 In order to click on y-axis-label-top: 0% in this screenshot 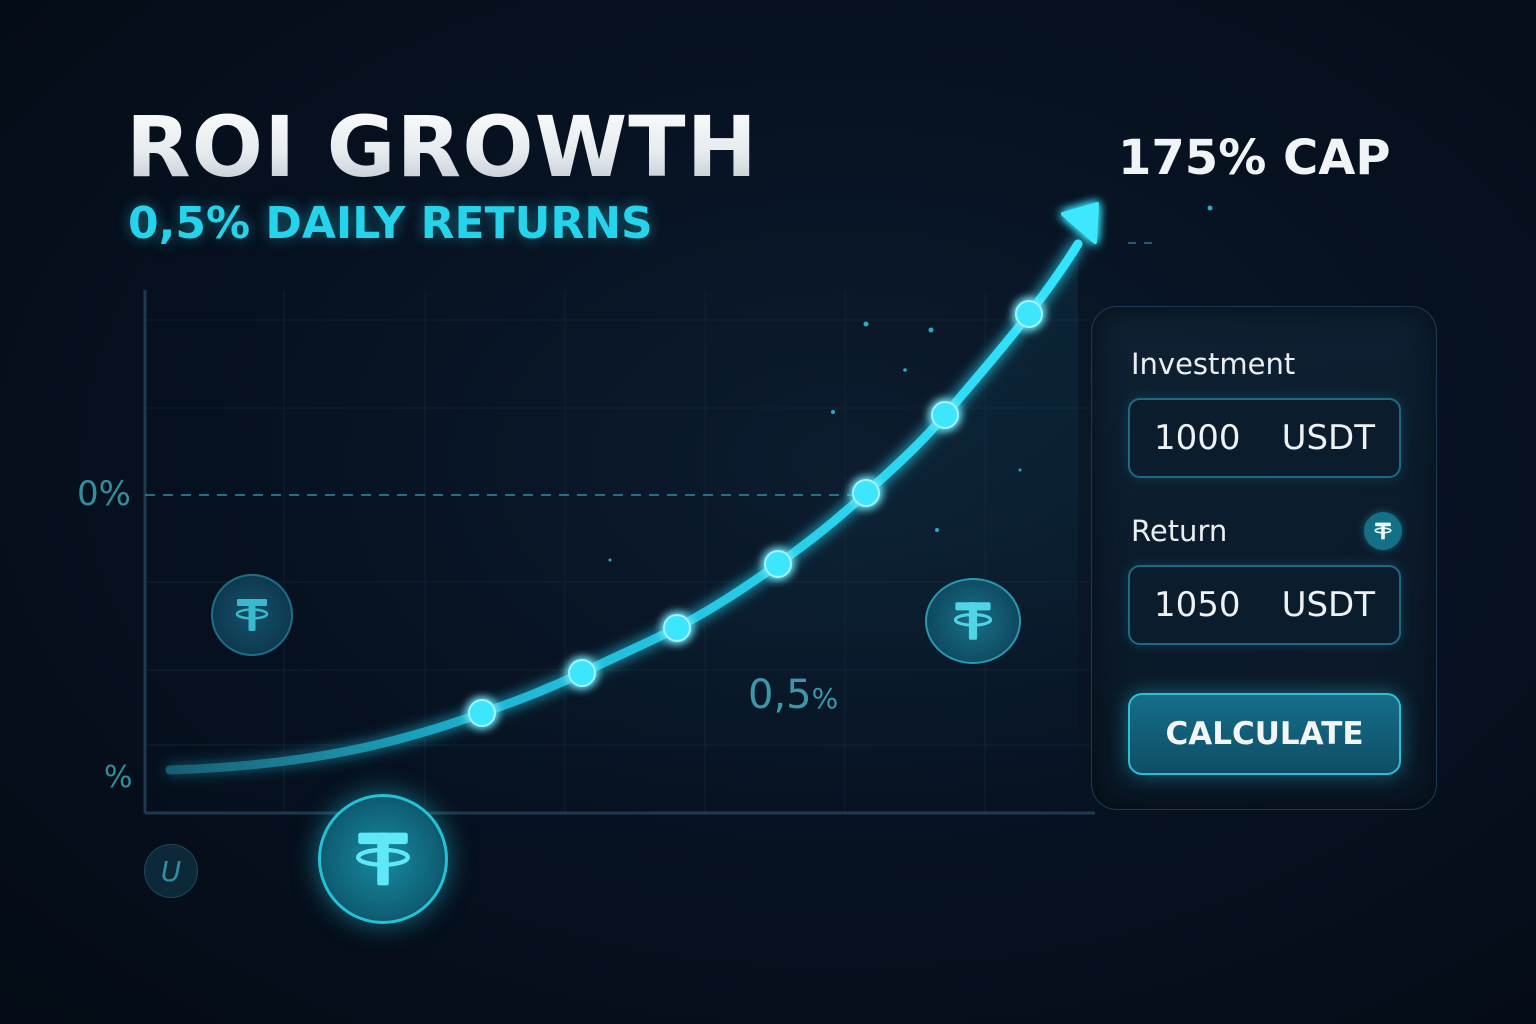, I will do `click(104, 494)`.